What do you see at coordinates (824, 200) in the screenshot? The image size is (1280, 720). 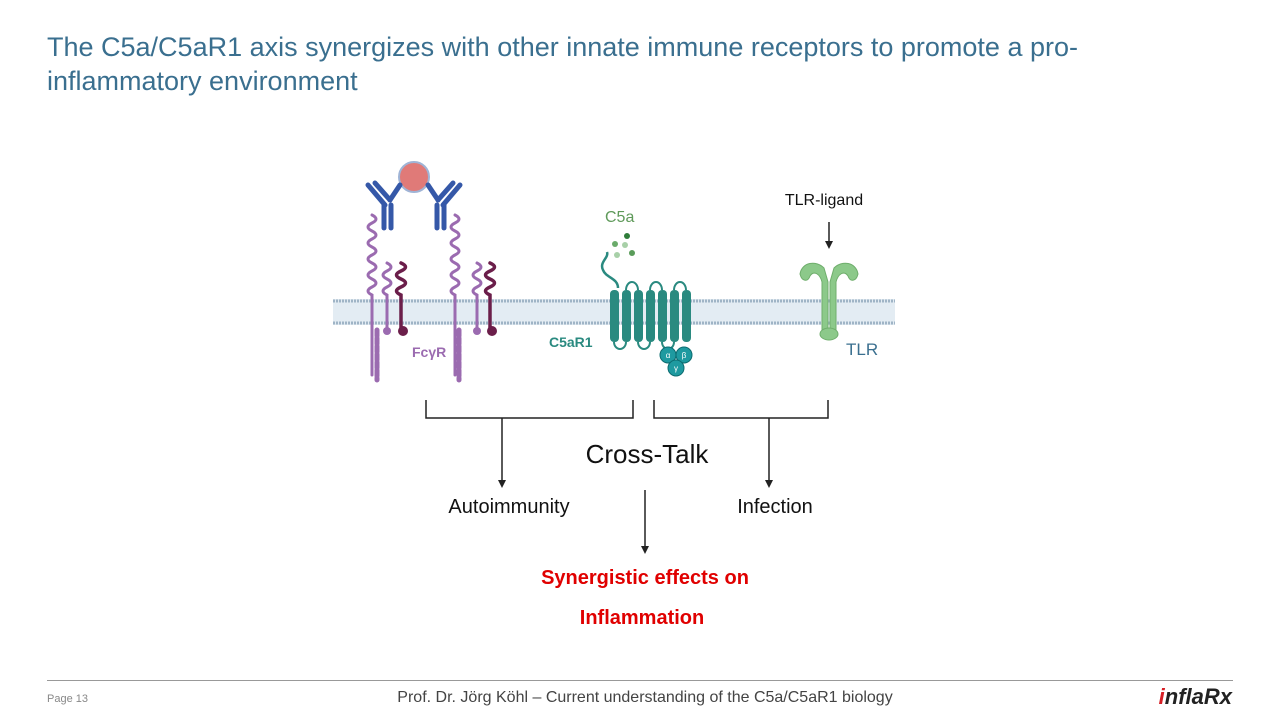 I see `tlr-ligand-label: TLR-ligand` at bounding box center [824, 200].